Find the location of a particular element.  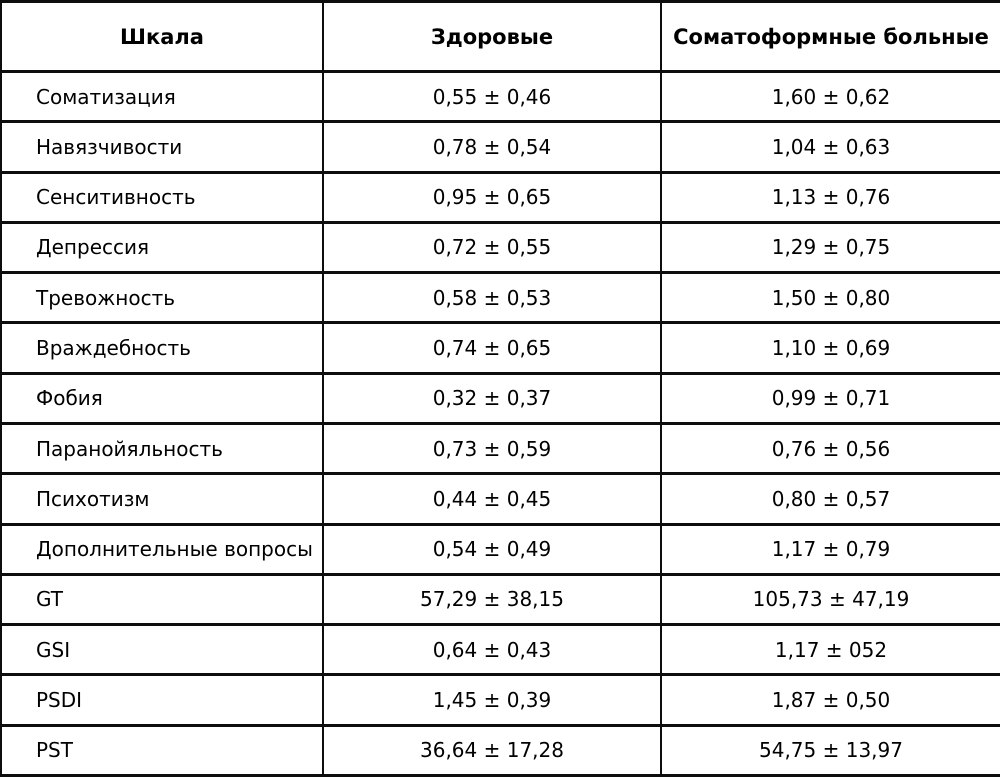

table-row: Сенситивность 0,95 ± 0,65 1,13 ± 0,76 is located at coordinates (500, 197).